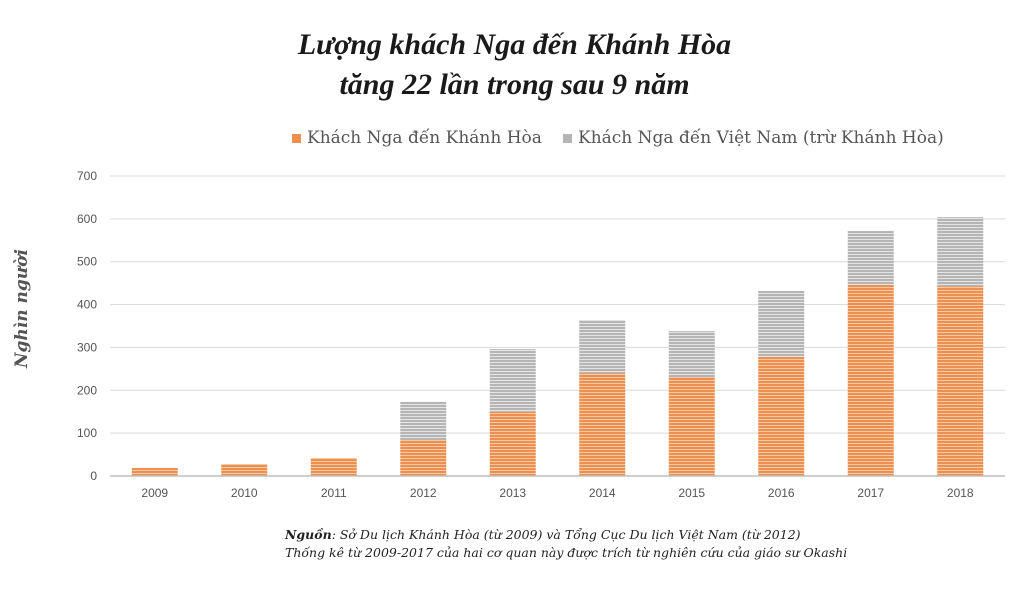 This screenshot has height=594, width=1029. I want to click on legend-swatch-gray, so click(567, 138).